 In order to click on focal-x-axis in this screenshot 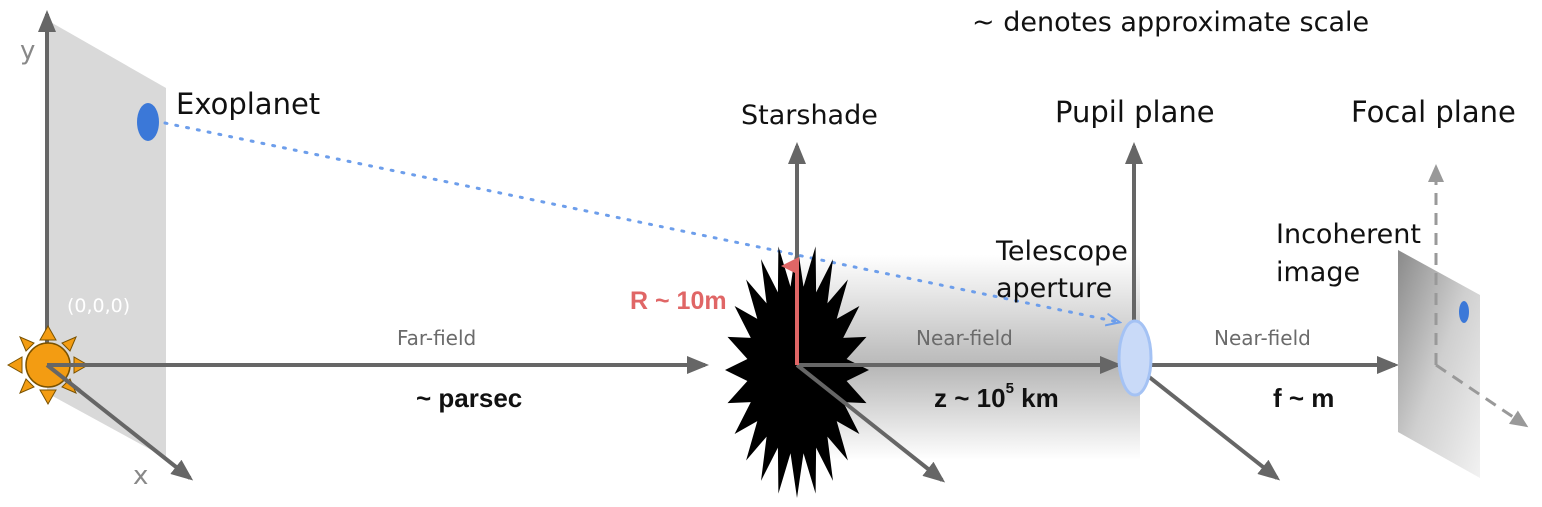, I will do `click(1482, 395)`.